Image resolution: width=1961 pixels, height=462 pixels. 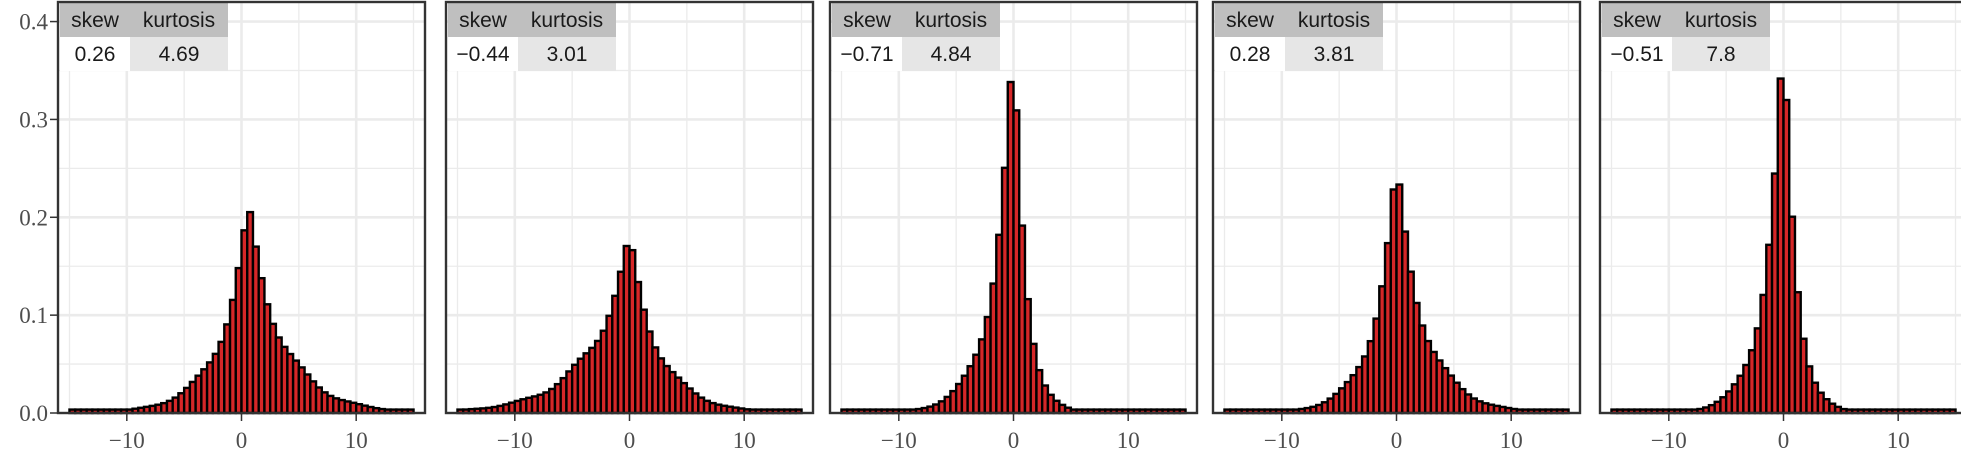 I want to click on skew-value: −0.51, so click(x=1636, y=54).